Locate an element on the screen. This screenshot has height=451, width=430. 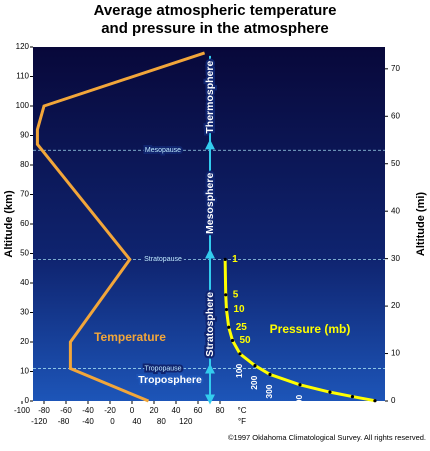
x-tick-label: 40 is located at coordinates (176, 410).